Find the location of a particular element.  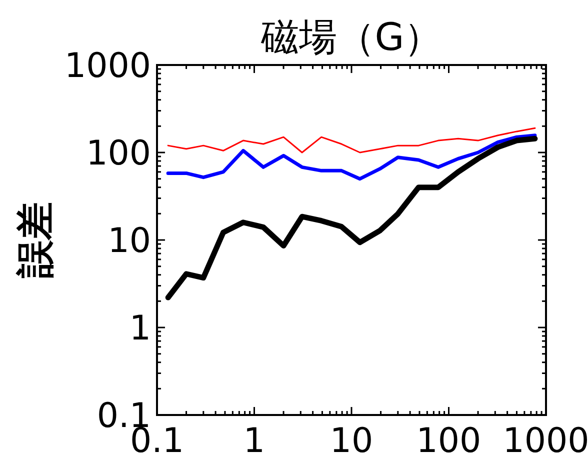

y-tick-label: 100 is located at coordinates (118, 154).